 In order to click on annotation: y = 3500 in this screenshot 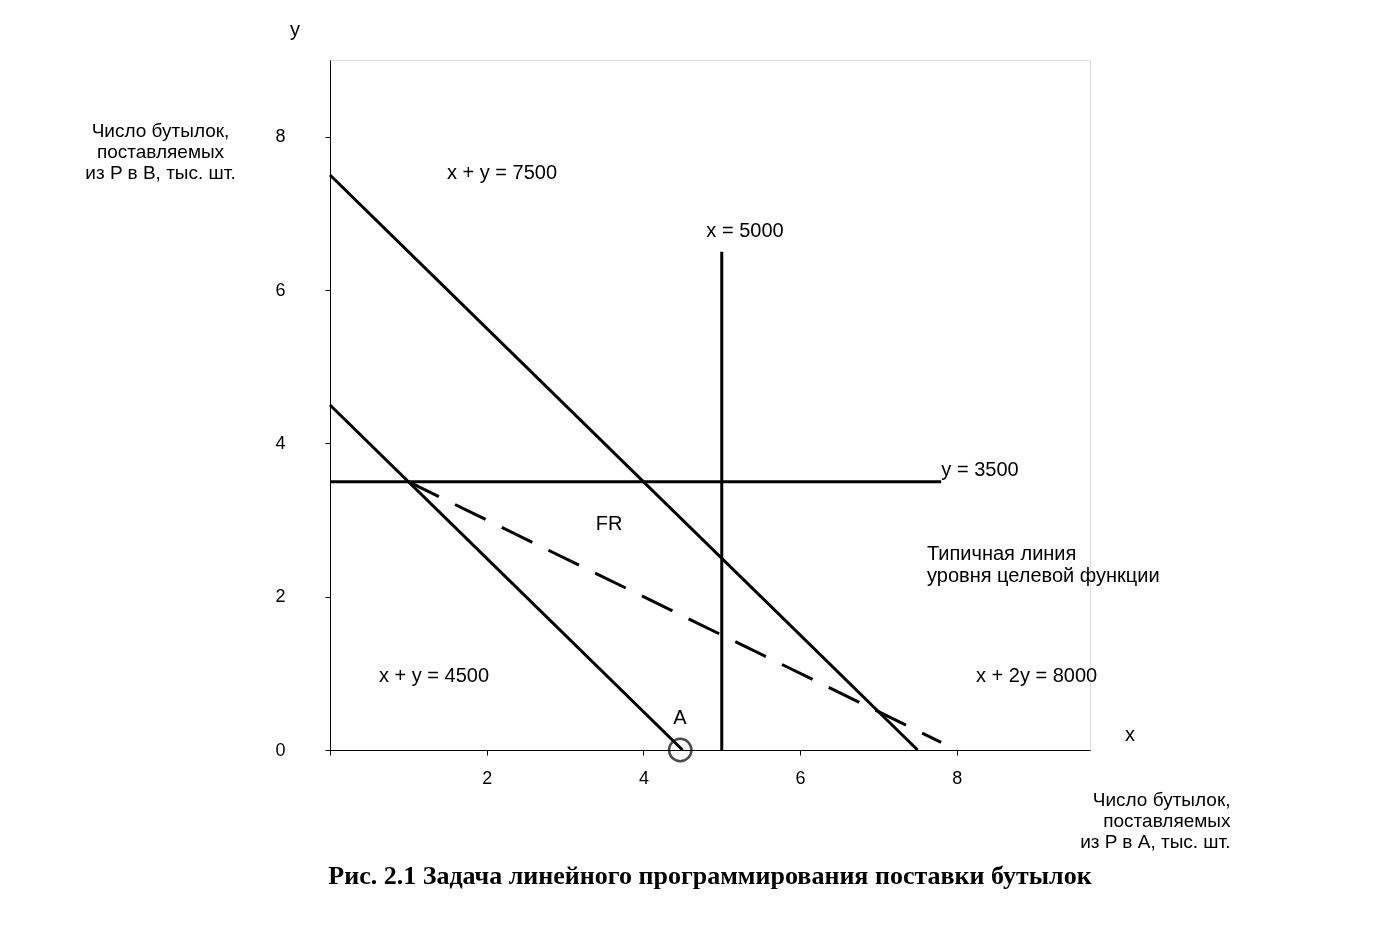, I will do `click(980, 469)`.